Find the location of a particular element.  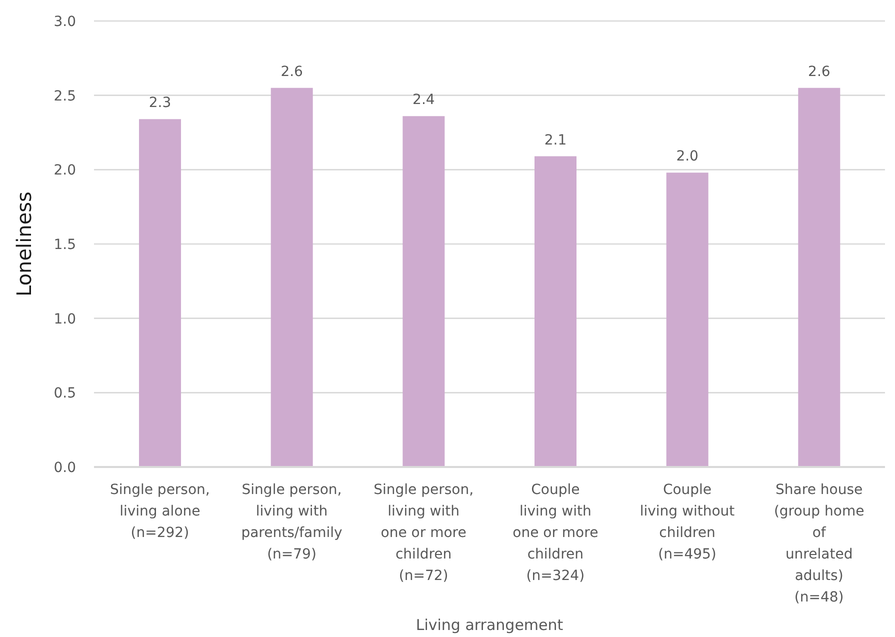

y-tick-label: 0.0 is located at coordinates (65, 468).